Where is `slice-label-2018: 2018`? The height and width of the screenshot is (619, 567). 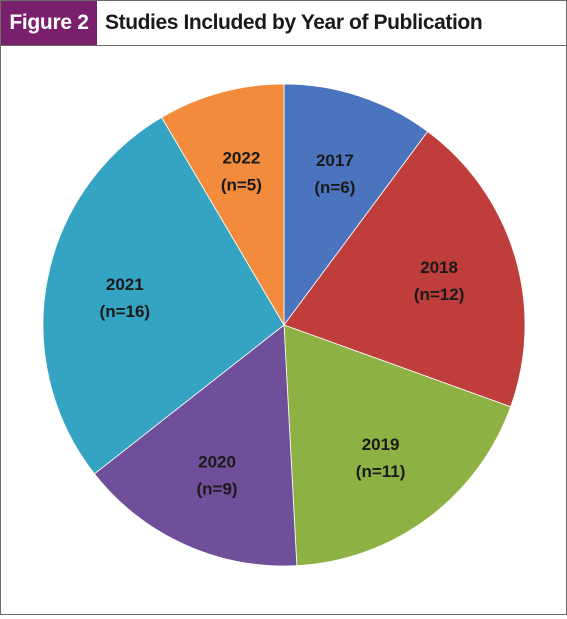 slice-label-2018: 2018 is located at coordinates (439, 267).